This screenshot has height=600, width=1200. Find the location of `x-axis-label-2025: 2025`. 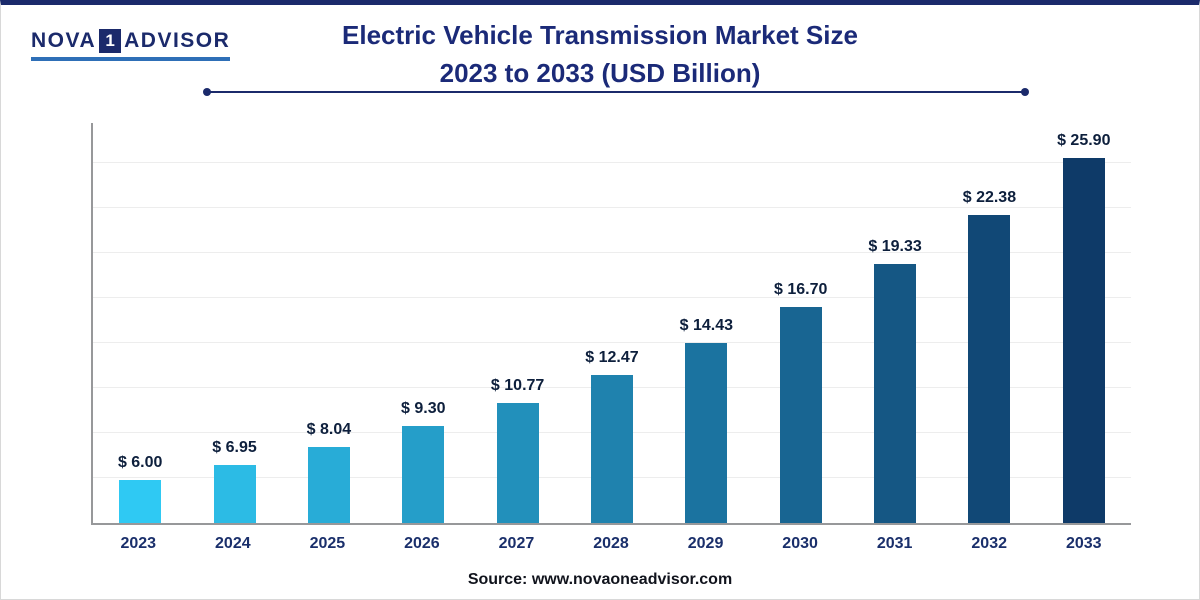

x-axis-label-2025: 2025 is located at coordinates (327, 543).